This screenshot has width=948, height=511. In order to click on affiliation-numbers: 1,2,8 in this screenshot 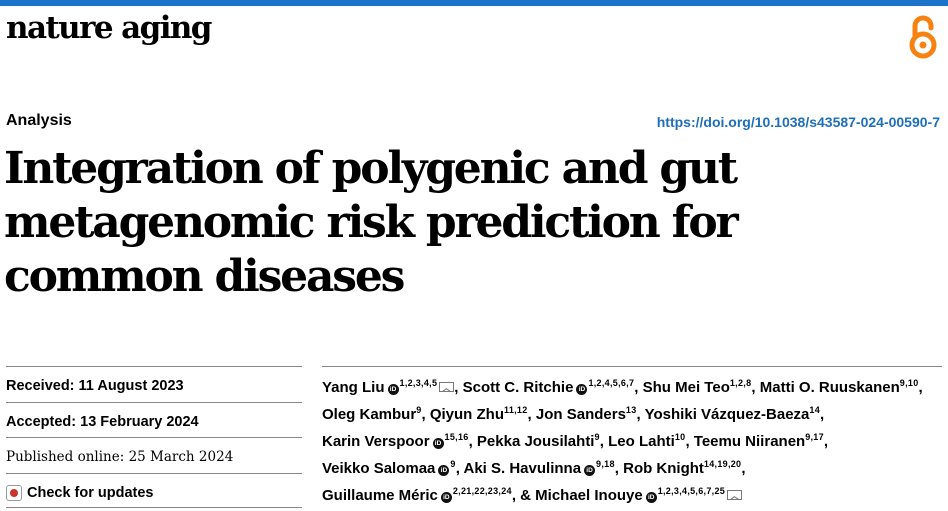, I will do `click(740, 383)`.